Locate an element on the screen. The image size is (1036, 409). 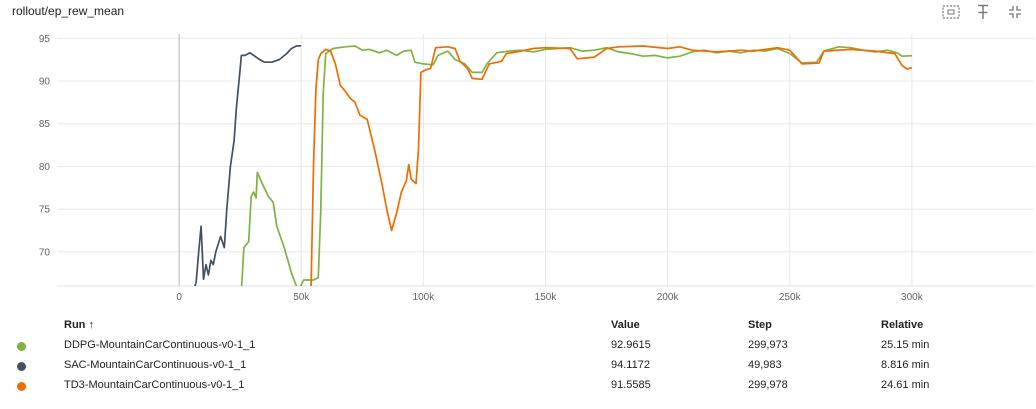
y-tick-label: 70 is located at coordinates (45, 252).